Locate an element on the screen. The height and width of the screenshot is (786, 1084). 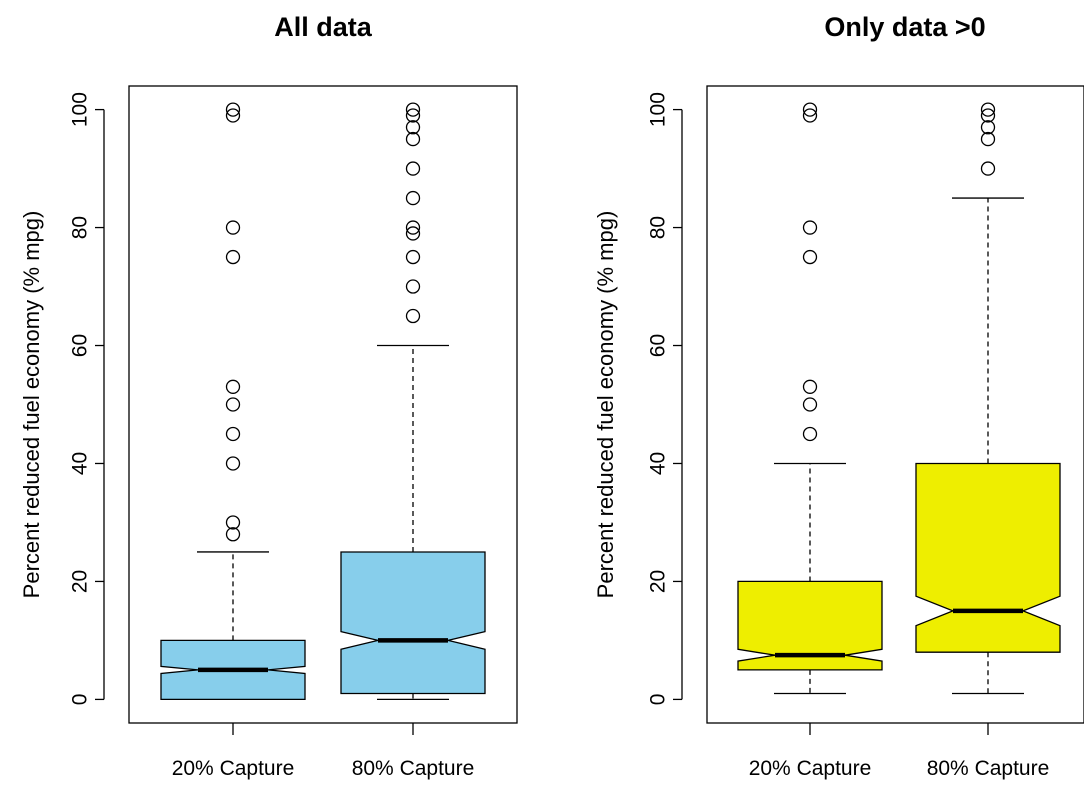
chart-title: All data is located at coordinates (323, 27).